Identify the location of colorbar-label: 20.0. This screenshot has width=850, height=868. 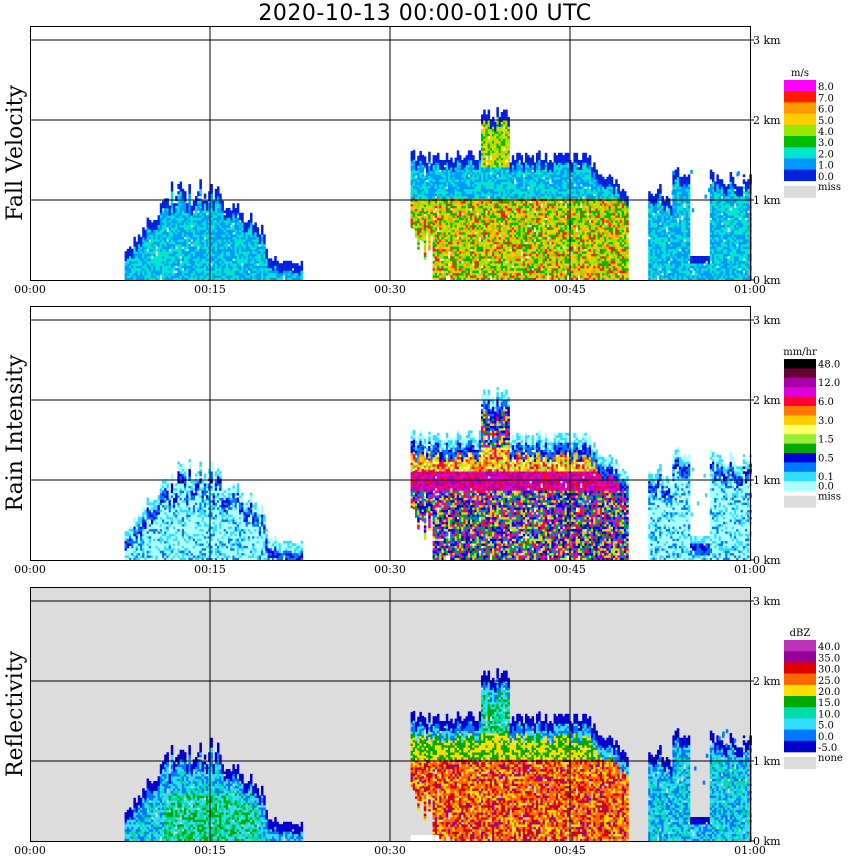
(829, 692).